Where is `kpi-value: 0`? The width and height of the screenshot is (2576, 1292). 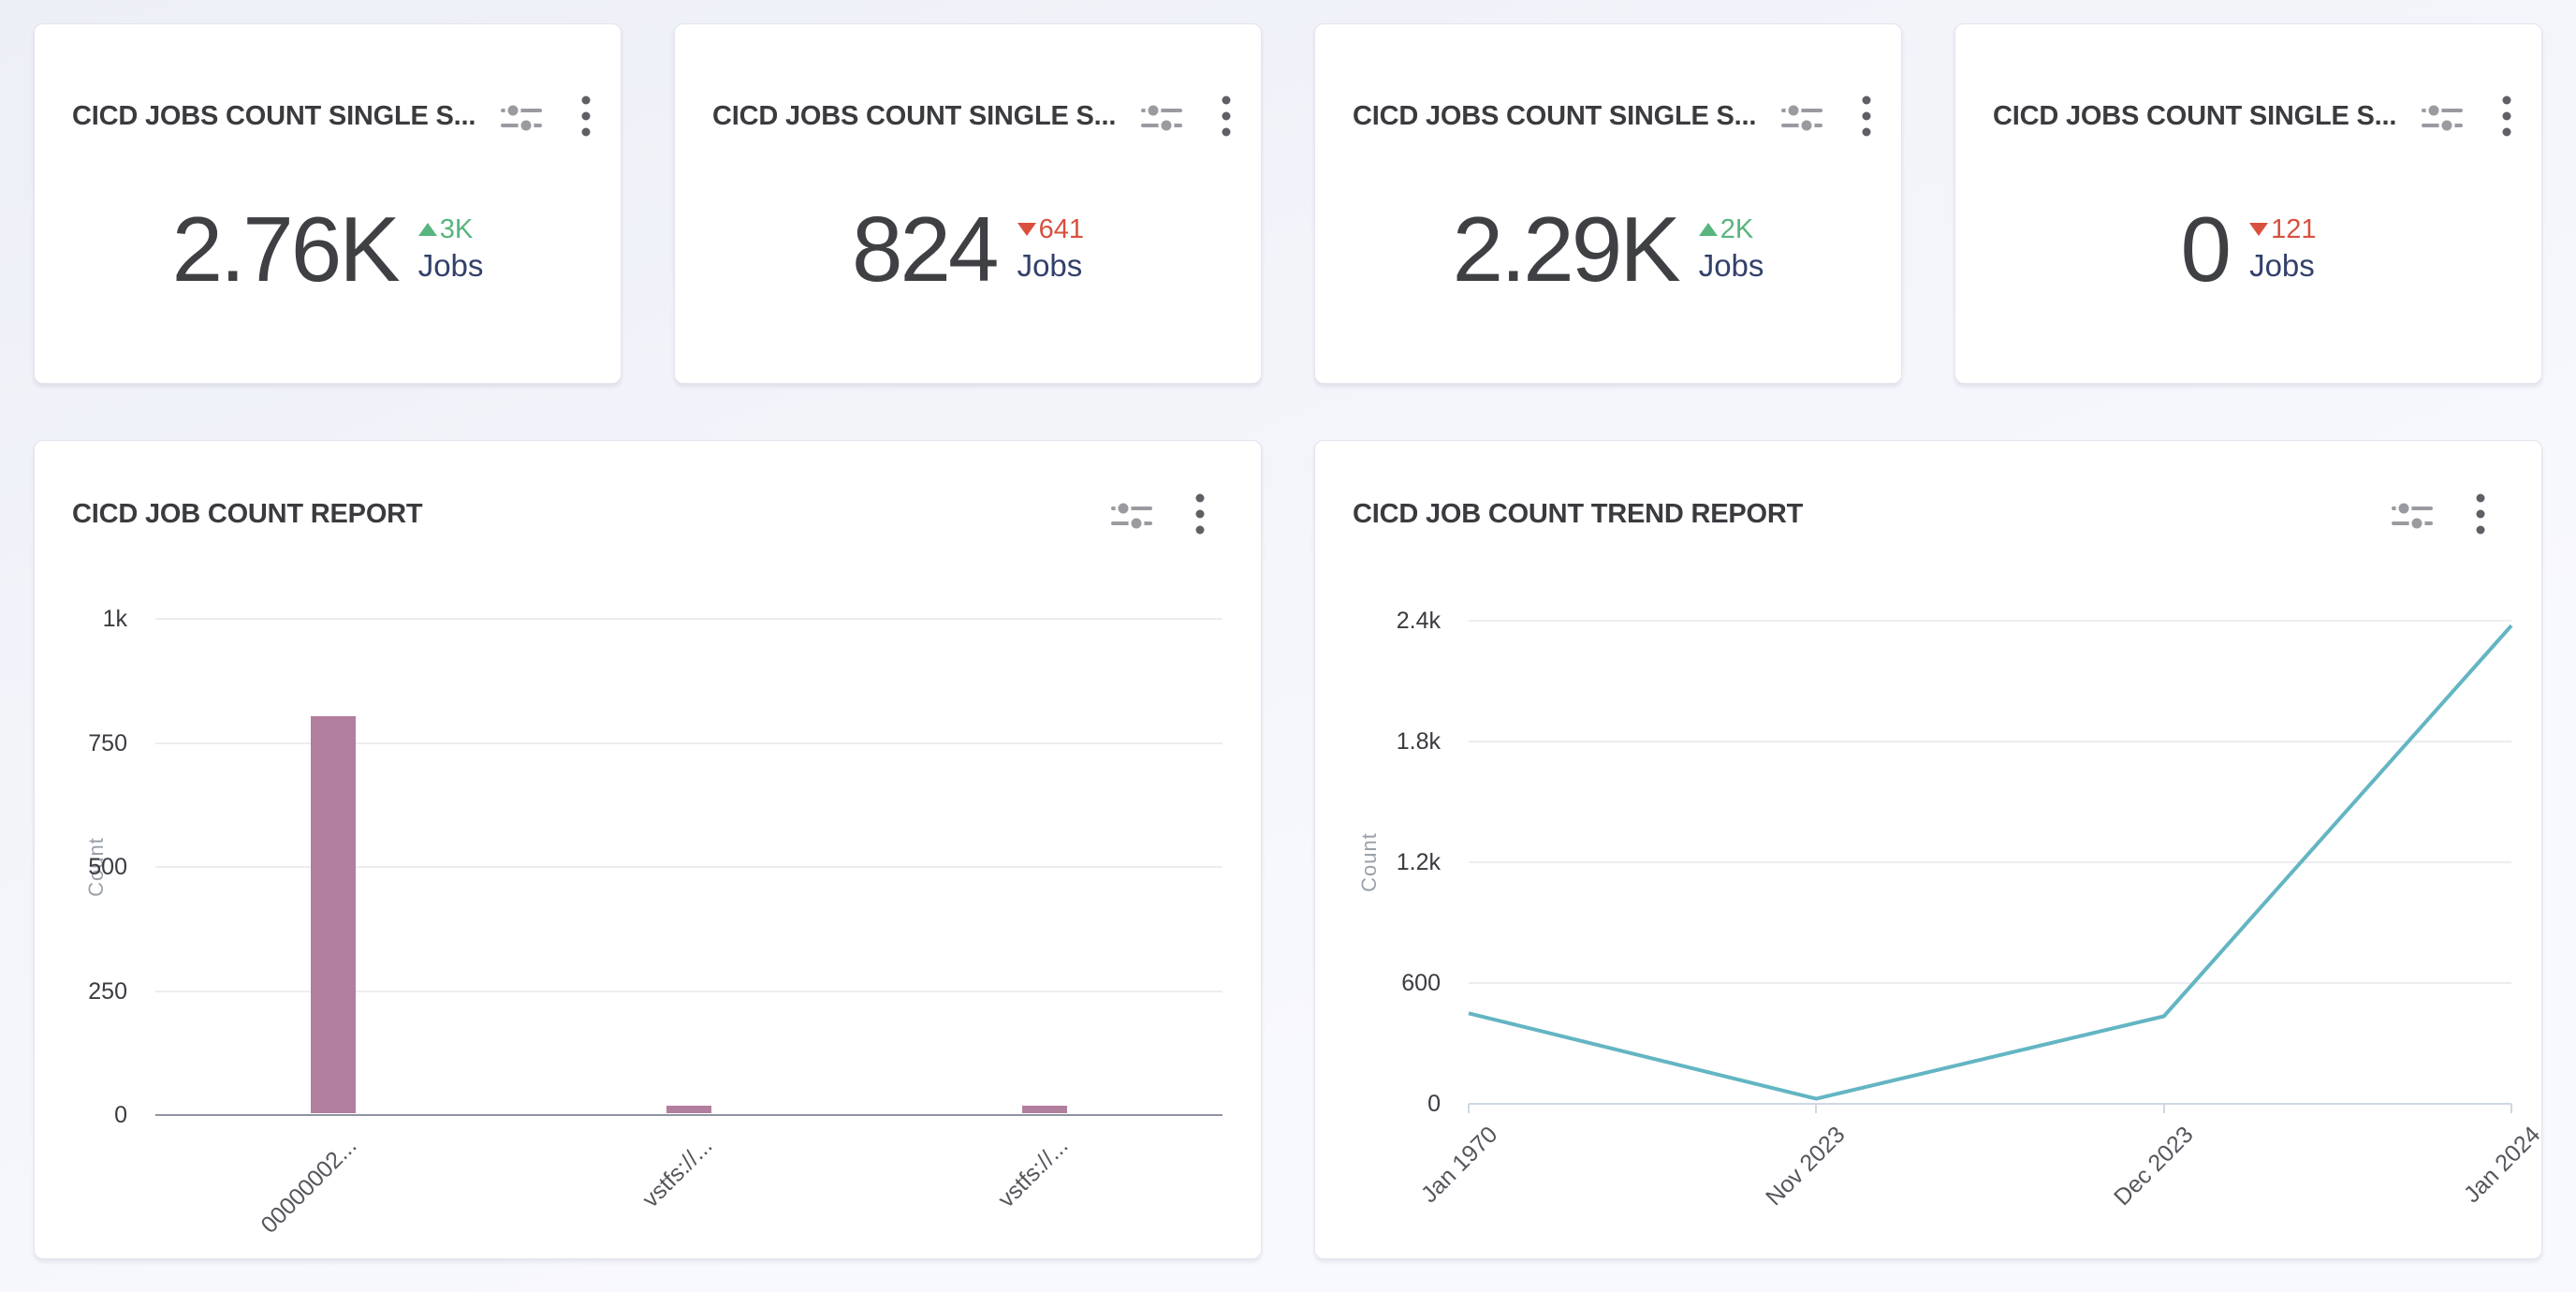
kpi-value: 0 is located at coordinates (2206, 249).